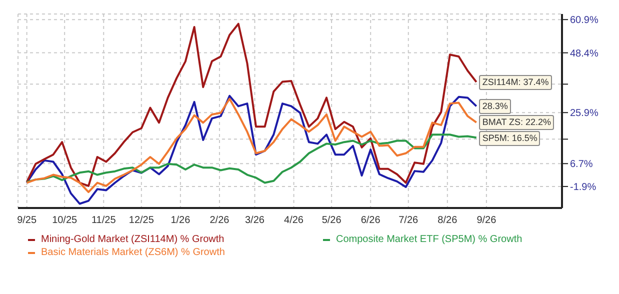 The image size is (619, 294). I want to click on annotation: BMAT ZS: 22.2%, so click(516, 122).